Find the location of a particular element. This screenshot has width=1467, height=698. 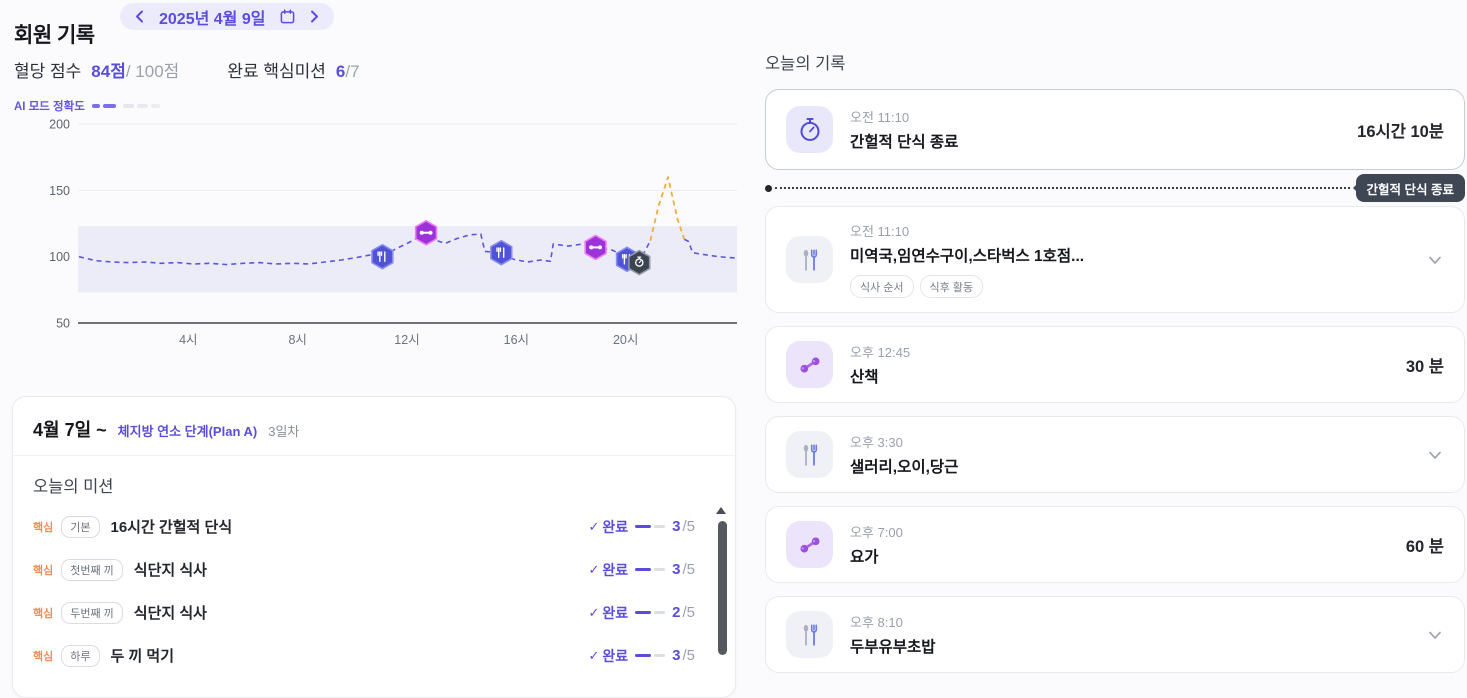

timer-event-marker is located at coordinates (639, 262).